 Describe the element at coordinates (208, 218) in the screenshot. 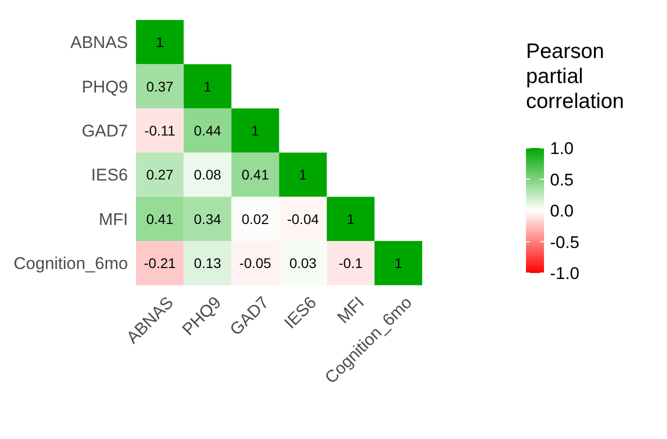

I see `data-label: 0.34` at that location.